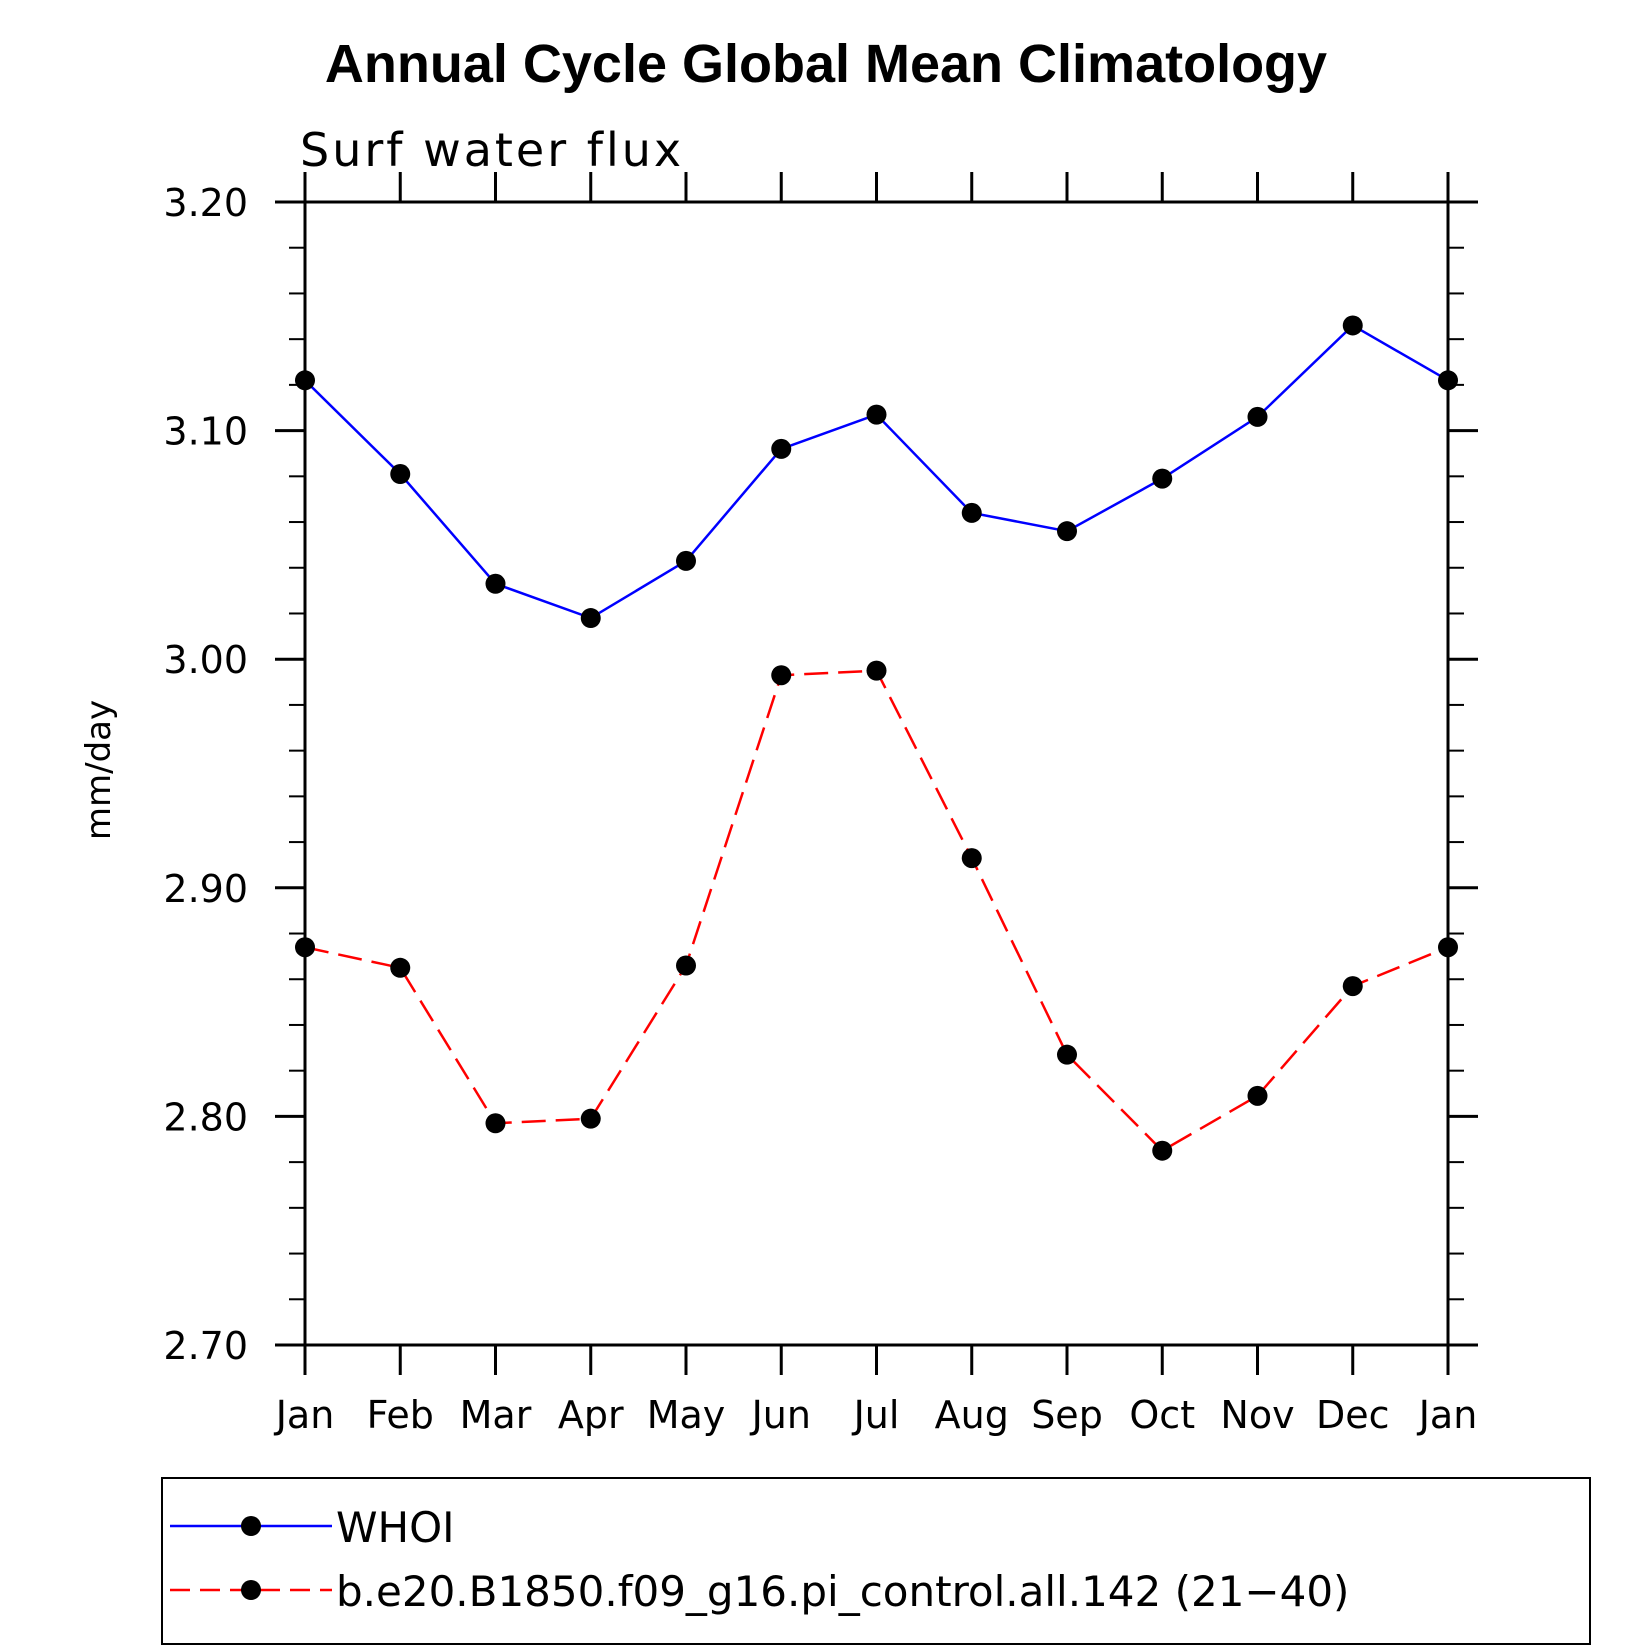 The width and height of the screenshot is (1652, 1652). Describe the element at coordinates (780, 1415) in the screenshot. I see `x-tick-label: Jun` at that location.